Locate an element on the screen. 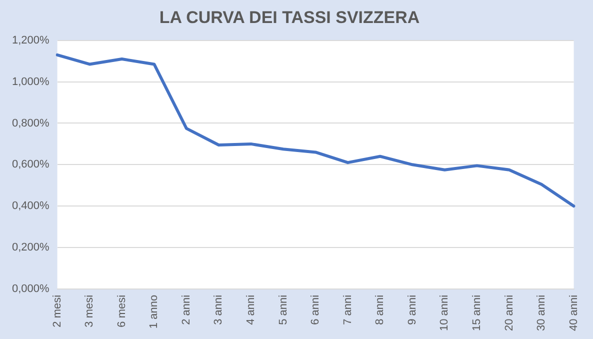 This screenshot has width=593, height=339. x-tick-label: 3 mesi is located at coordinates (90, 311).